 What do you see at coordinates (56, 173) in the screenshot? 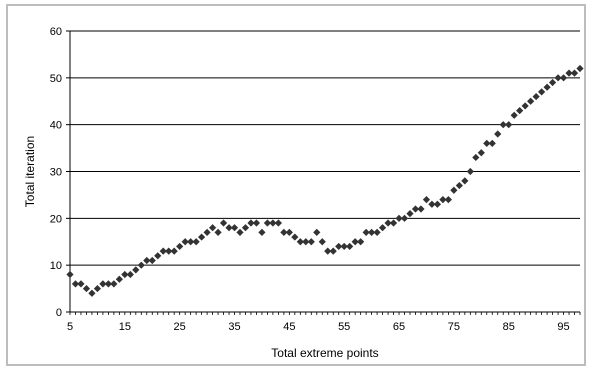
I see `y-tick-label: 30` at bounding box center [56, 173].